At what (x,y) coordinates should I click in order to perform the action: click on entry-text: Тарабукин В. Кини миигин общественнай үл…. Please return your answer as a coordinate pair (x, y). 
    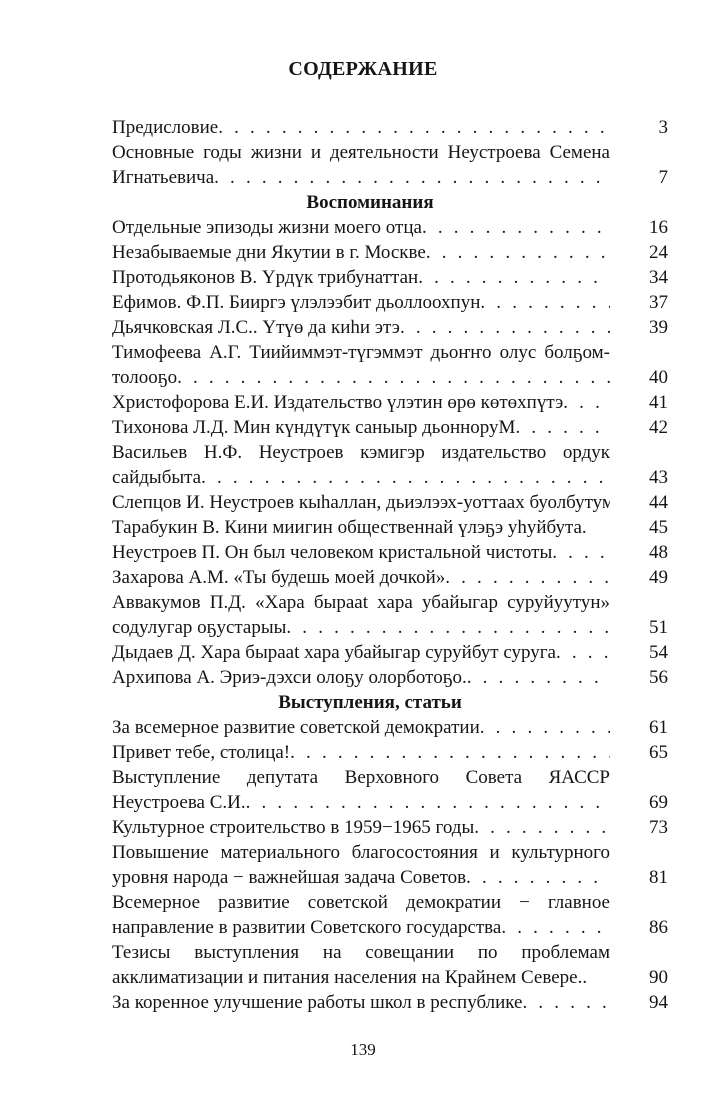
    Looking at the image, I should click on (349, 527).